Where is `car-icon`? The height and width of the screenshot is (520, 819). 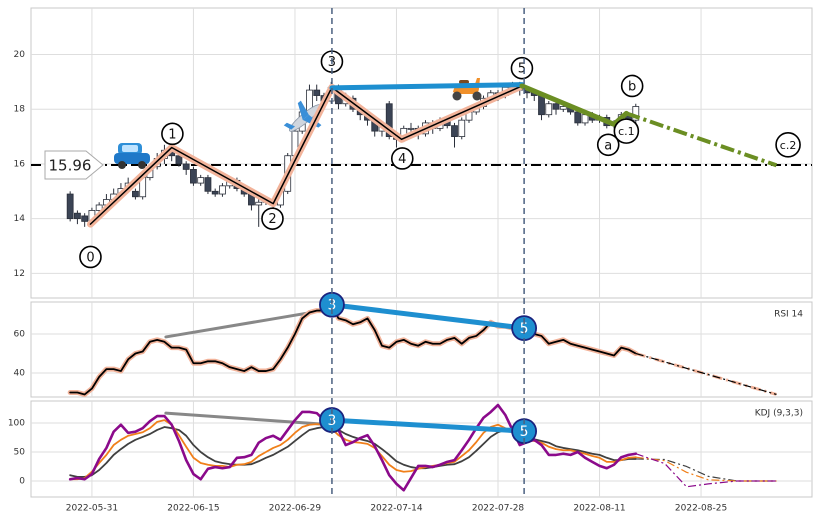
car-icon is located at coordinates (132, 156).